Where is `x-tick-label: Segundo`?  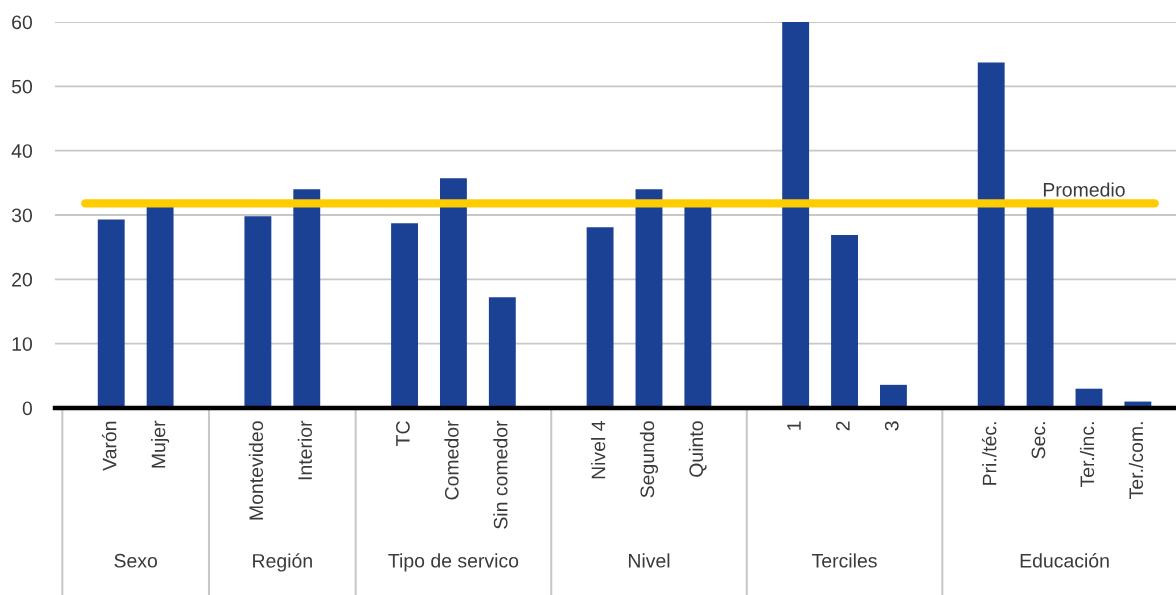
x-tick-label: Segundo is located at coordinates (649, 459).